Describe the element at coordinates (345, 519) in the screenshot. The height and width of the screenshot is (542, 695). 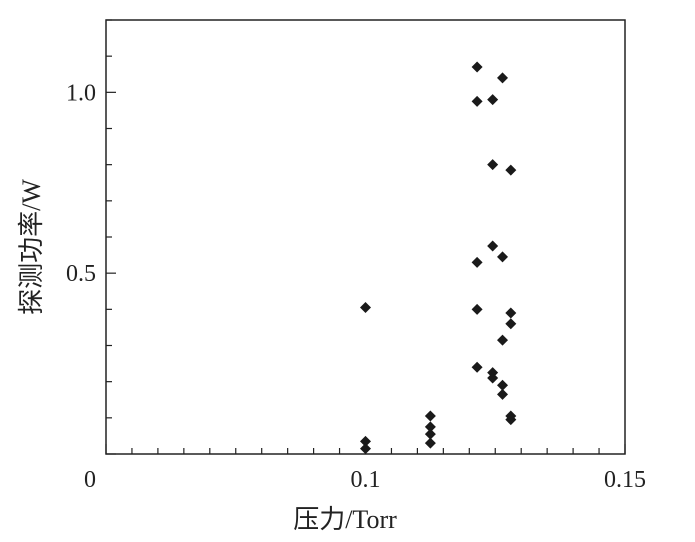
I see `x-axis-title: 压力/Torr` at that location.